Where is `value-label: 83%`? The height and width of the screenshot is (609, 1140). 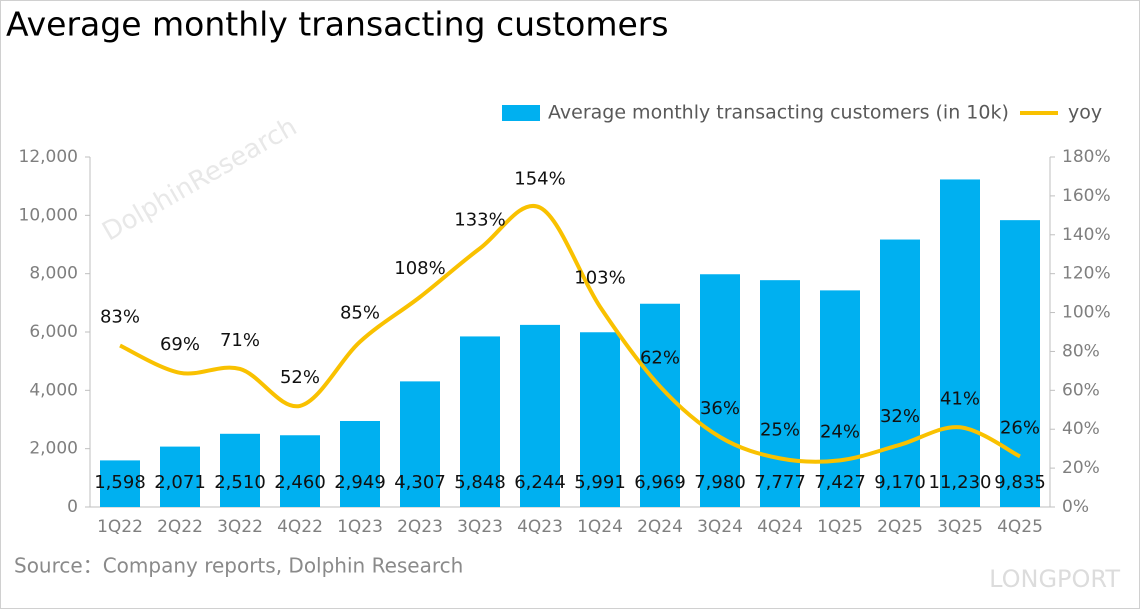 value-label: 83% is located at coordinates (120, 317).